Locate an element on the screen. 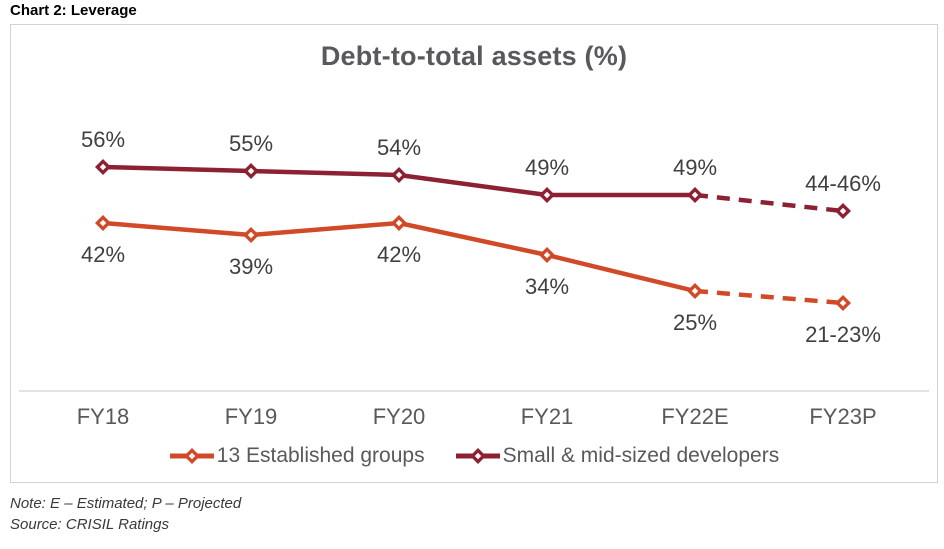 Image resolution: width=944 pixels, height=549 pixels. x-axis-label: FY18 is located at coordinates (103, 416).